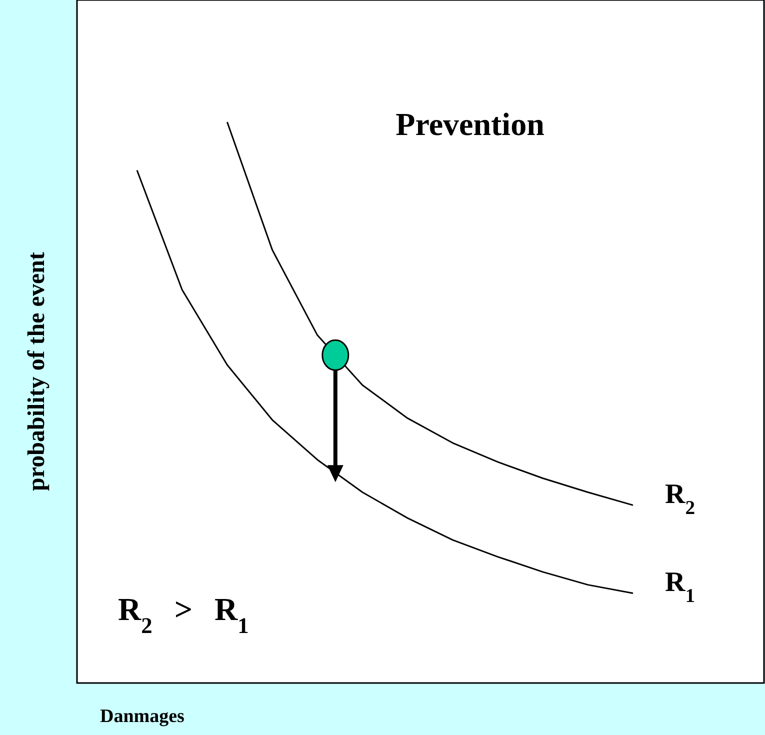 The width and height of the screenshot is (765, 735). Describe the element at coordinates (470, 124) in the screenshot. I see `annotation: Prevention` at that location.